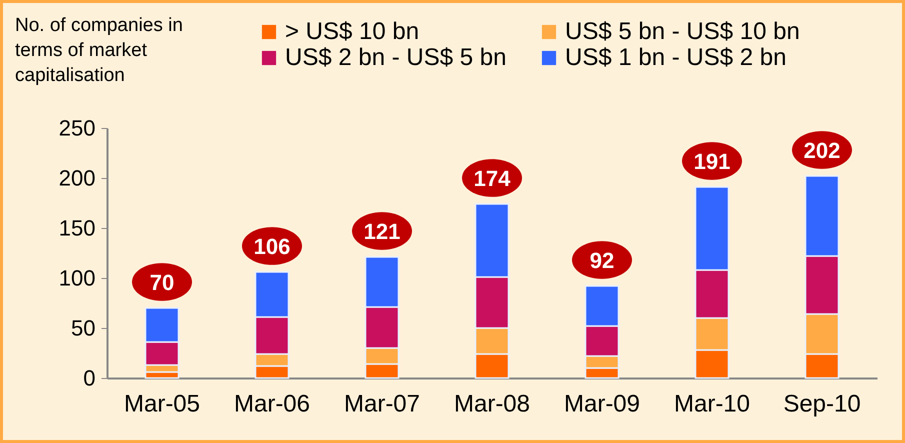 This screenshot has height=443, width=905. What do you see at coordinates (493, 178) in the screenshot?
I see `total-label: 174` at bounding box center [493, 178].